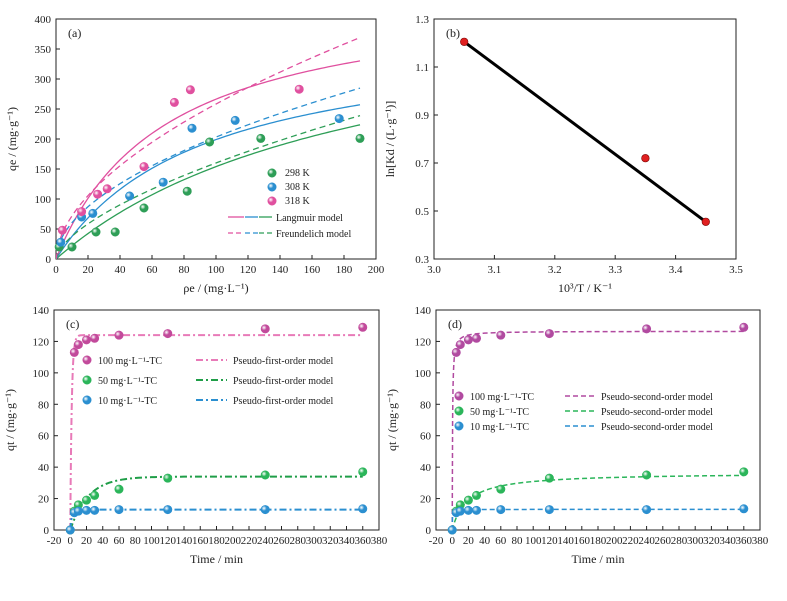  Describe the element at coordinates (455, 324) in the screenshot. I see `panel-label: (d)` at that location.